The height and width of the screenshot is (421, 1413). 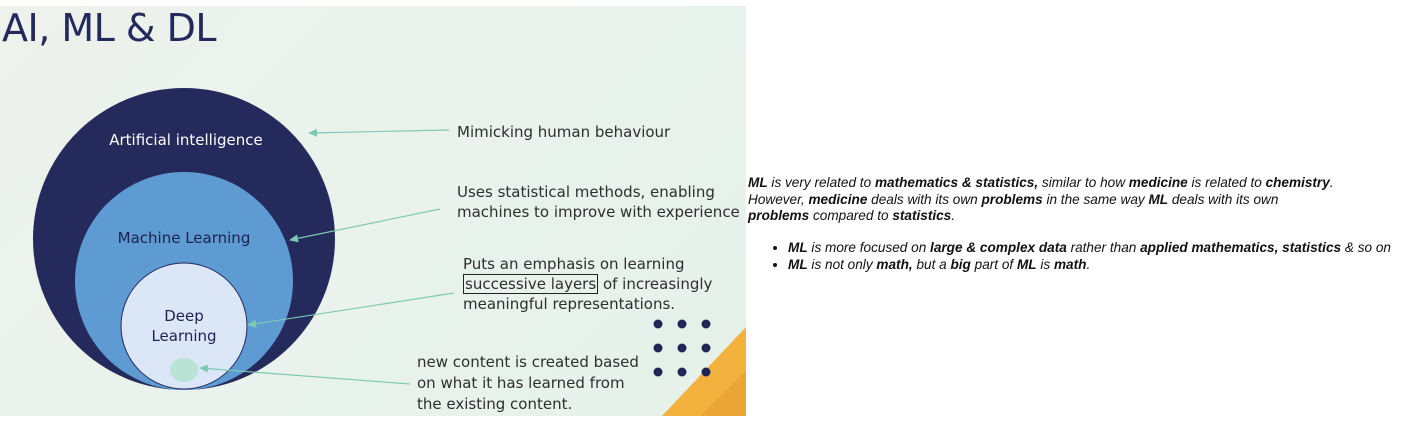 I want to click on notes-bold: applied mathematics, statistics, so click(x=1240, y=247).